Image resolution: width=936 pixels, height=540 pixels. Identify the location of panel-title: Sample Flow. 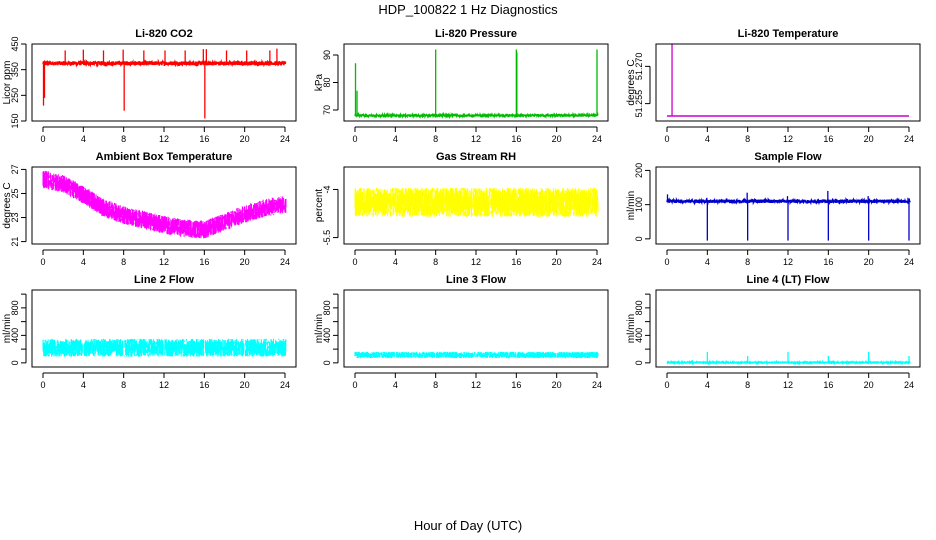
(788, 157).